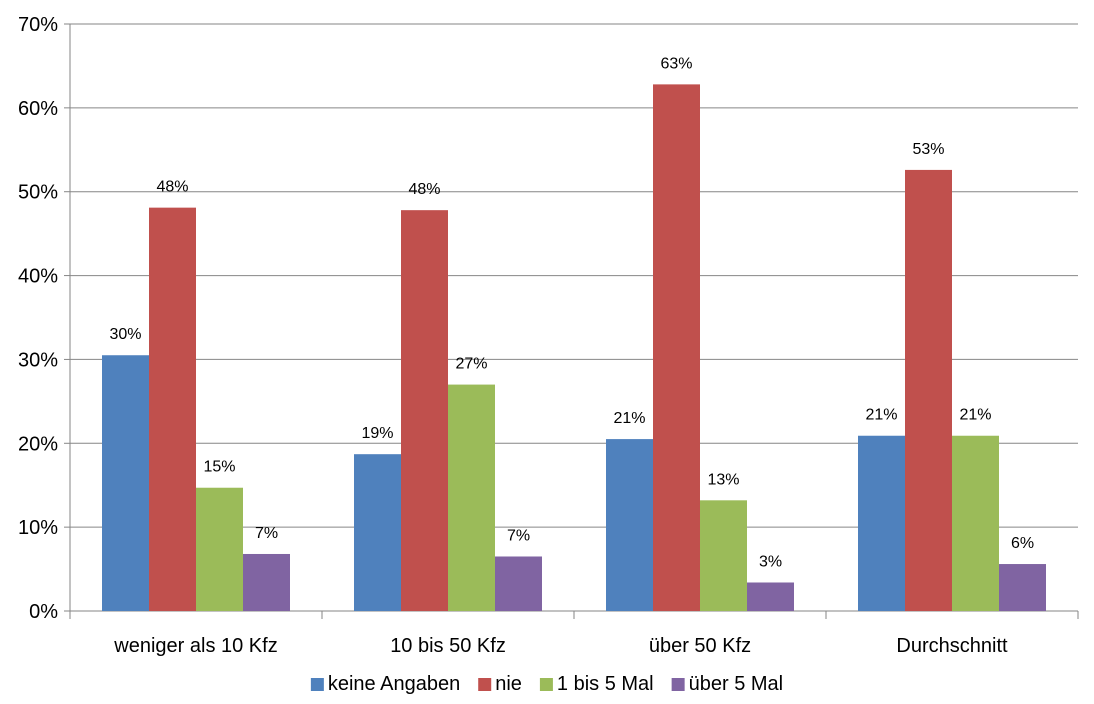 The height and width of the screenshot is (704, 1094). I want to click on y-tick-label: 50%, so click(38, 193).